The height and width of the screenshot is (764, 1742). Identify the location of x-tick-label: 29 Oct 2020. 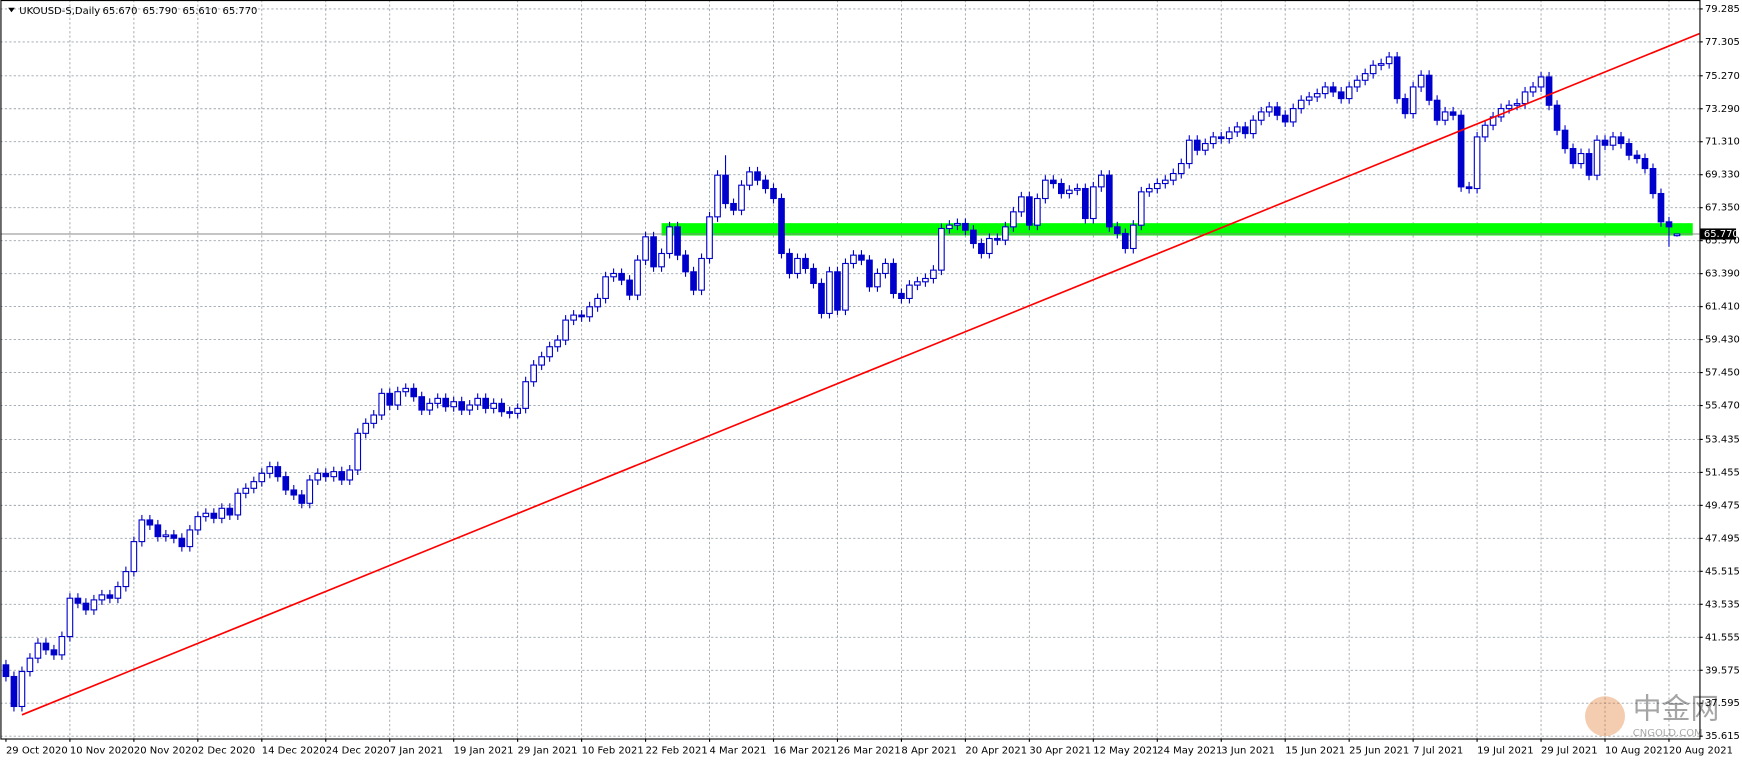
(37, 751).